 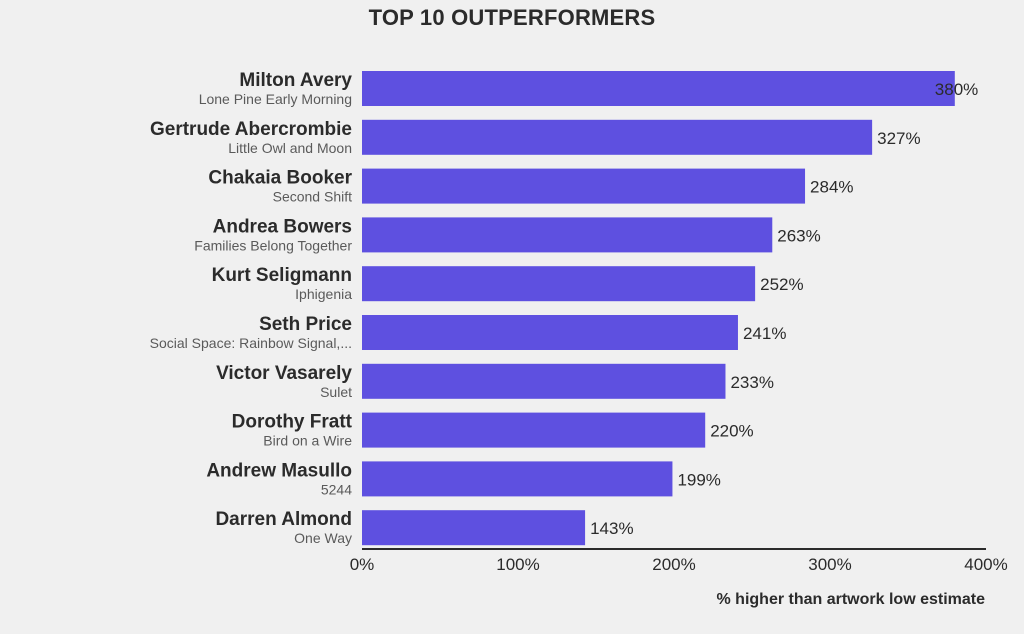 What do you see at coordinates (323, 538) in the screenshot?
I see `artwork-label: One Way` at bounding box center [323, 538].